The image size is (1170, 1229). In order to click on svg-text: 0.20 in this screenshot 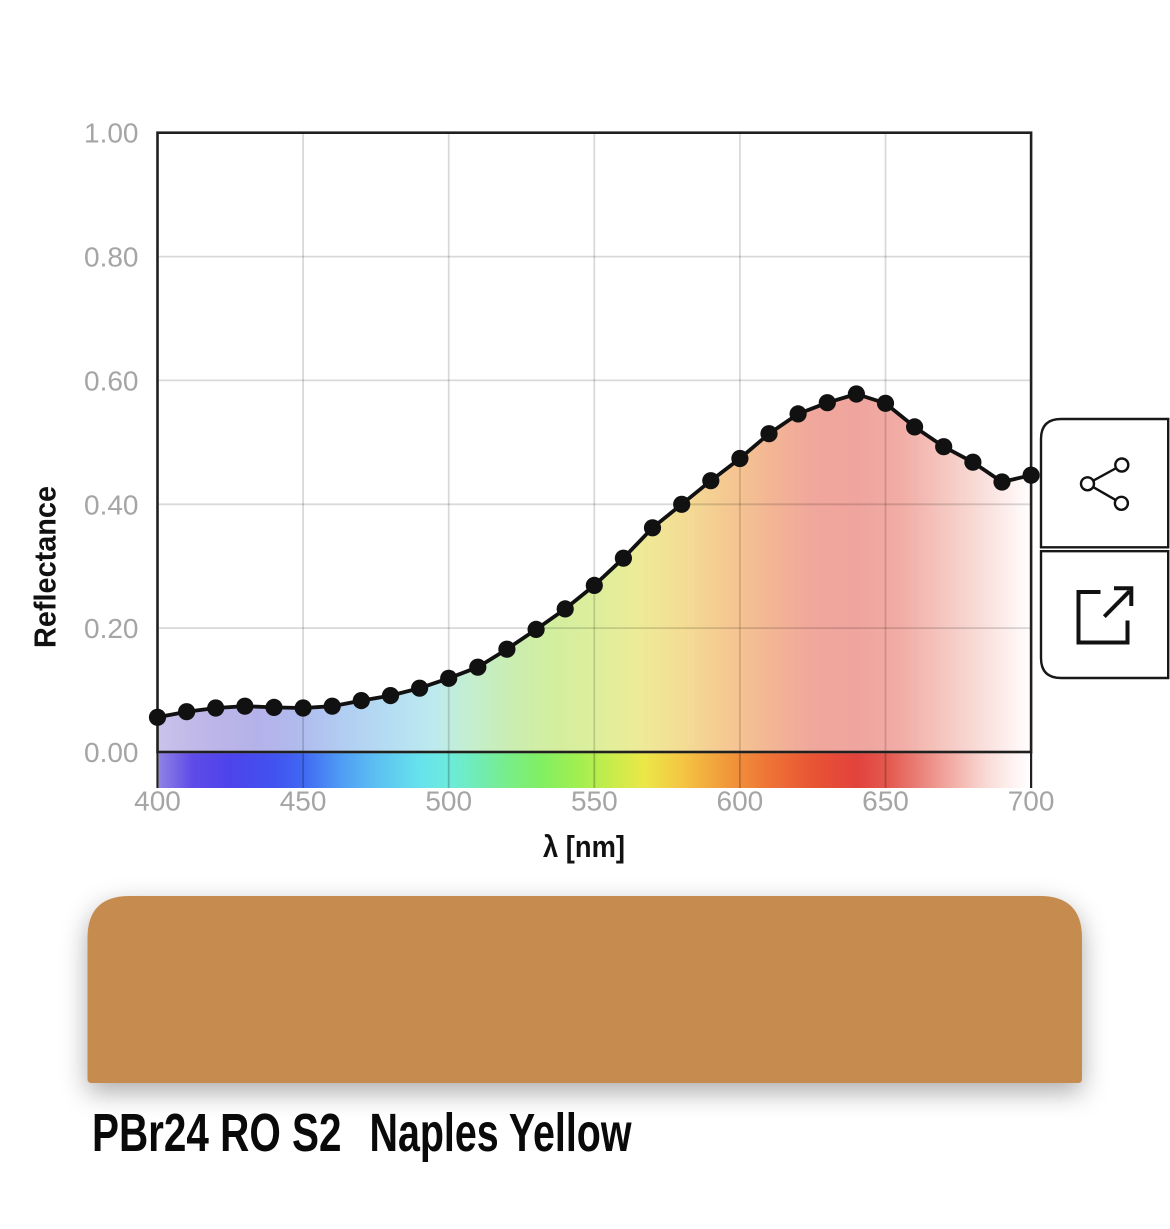, I will do `click(111, 628)`.